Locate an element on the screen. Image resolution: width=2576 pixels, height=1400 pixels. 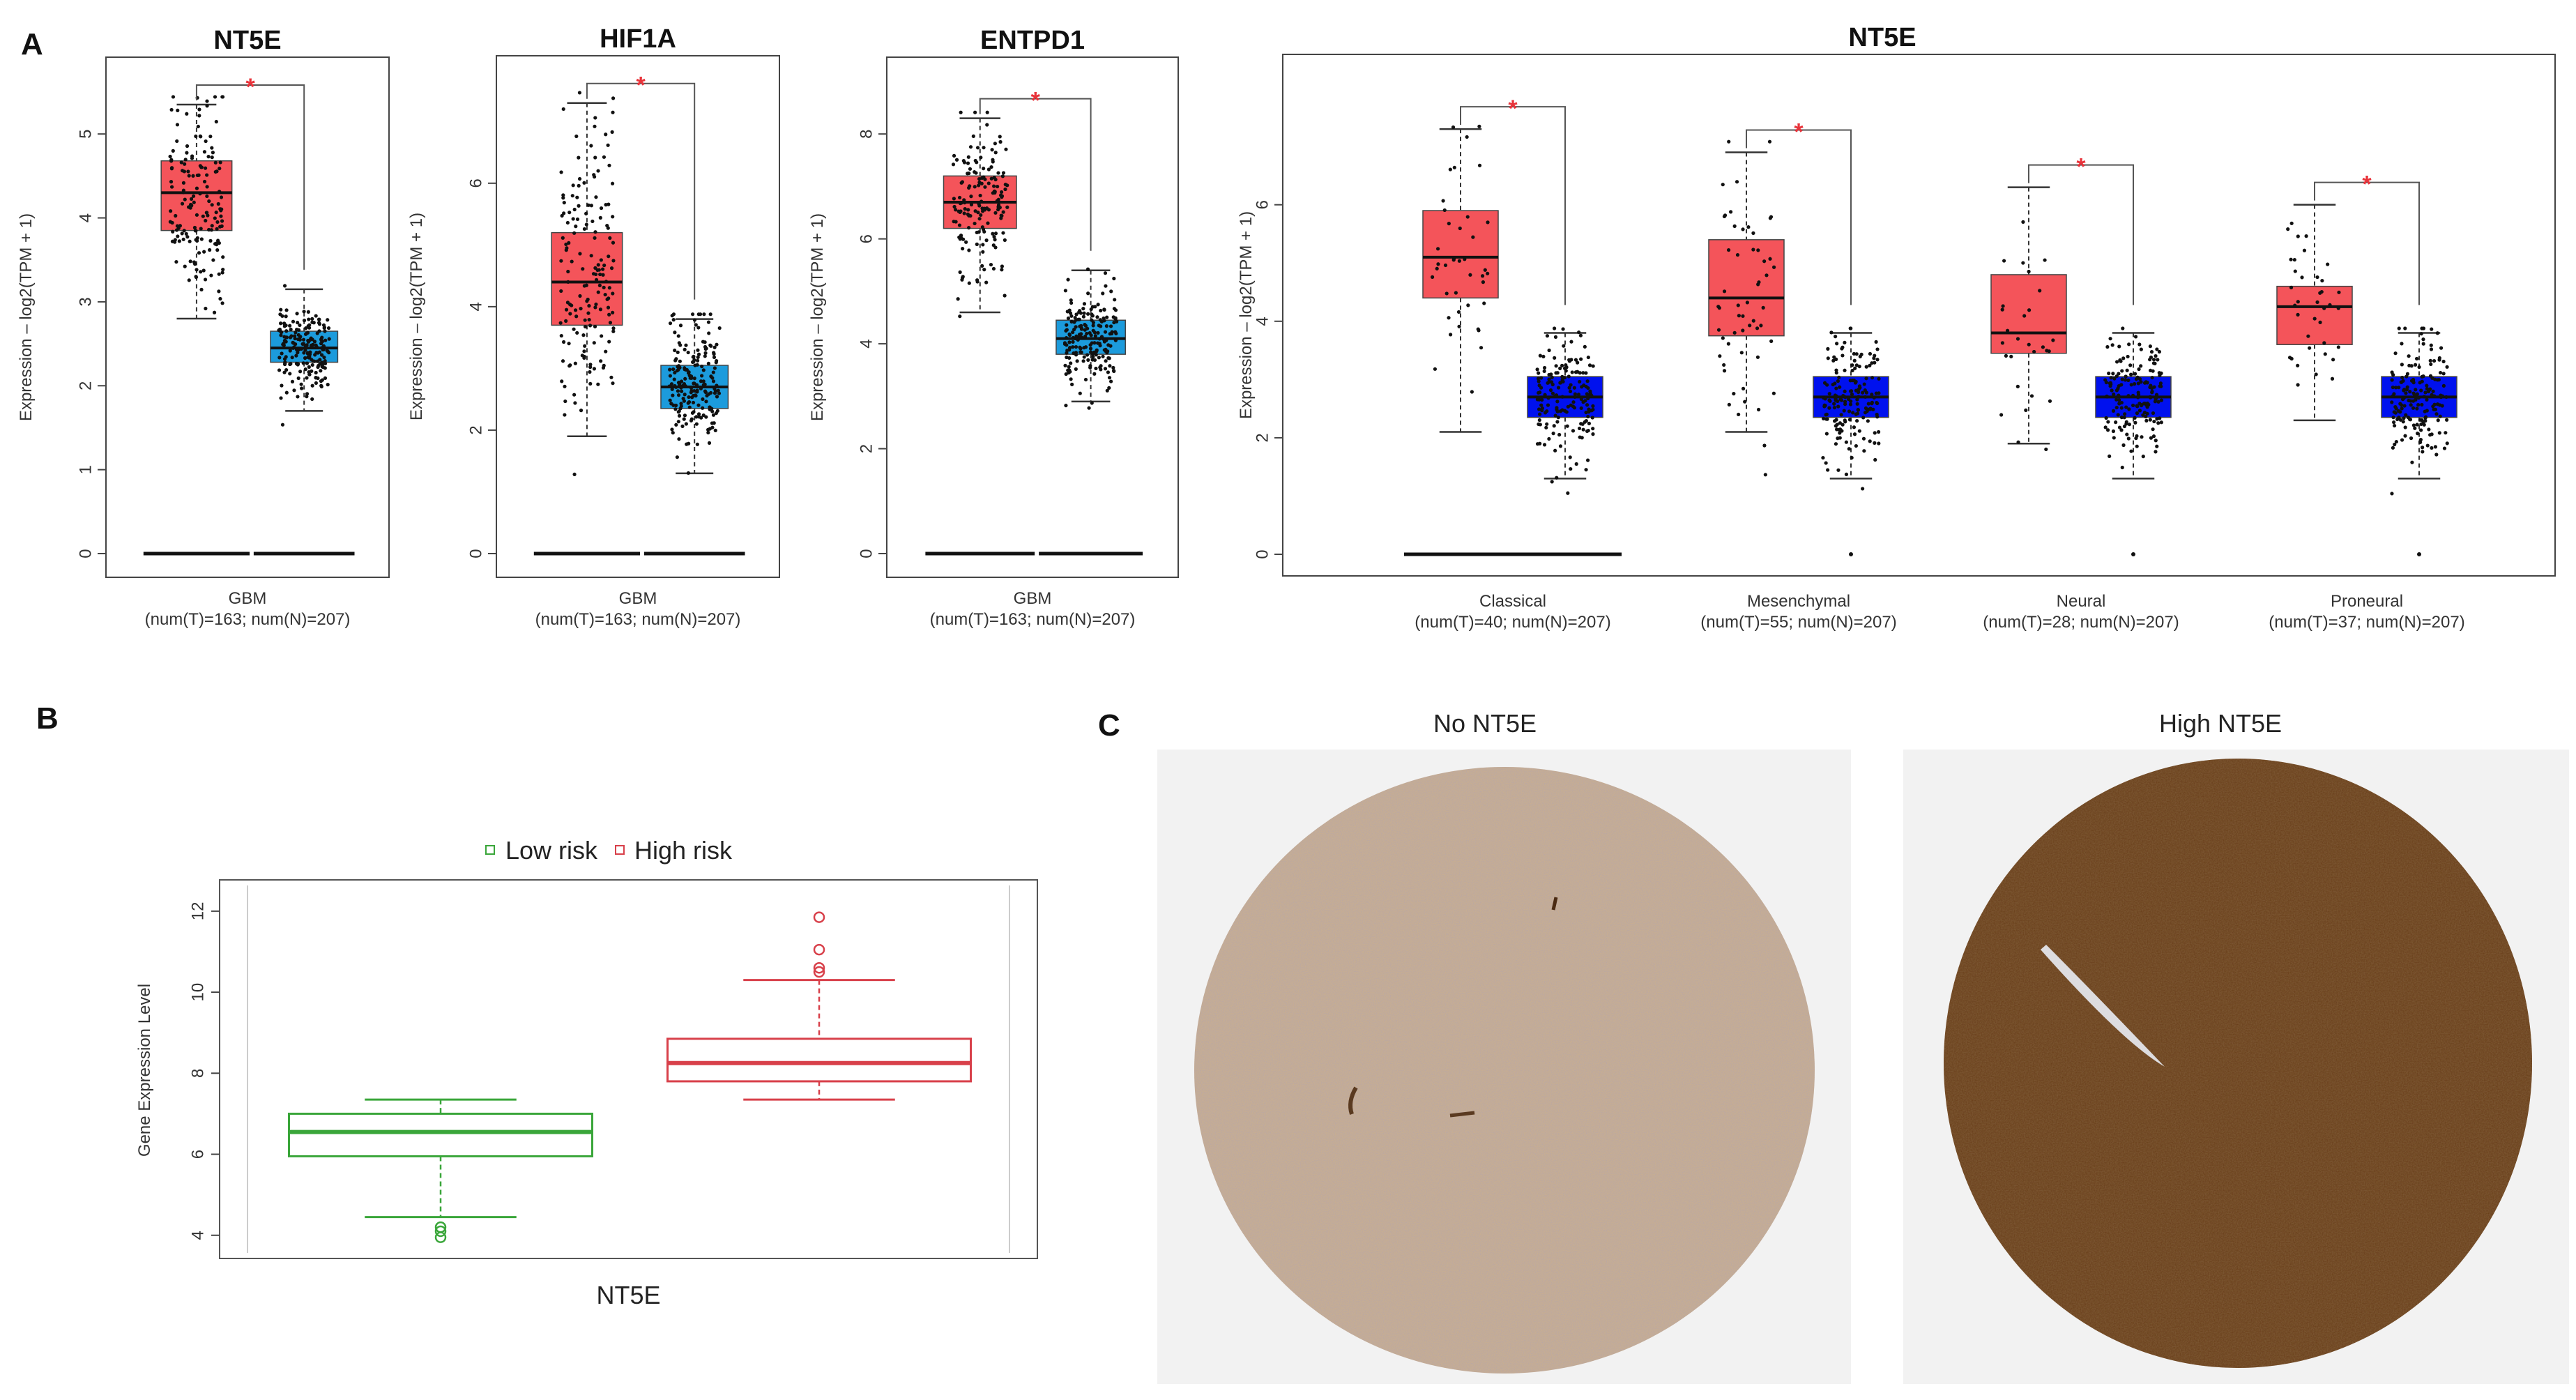
y-tick-label: 6 is located at coordinates (1263, 204).